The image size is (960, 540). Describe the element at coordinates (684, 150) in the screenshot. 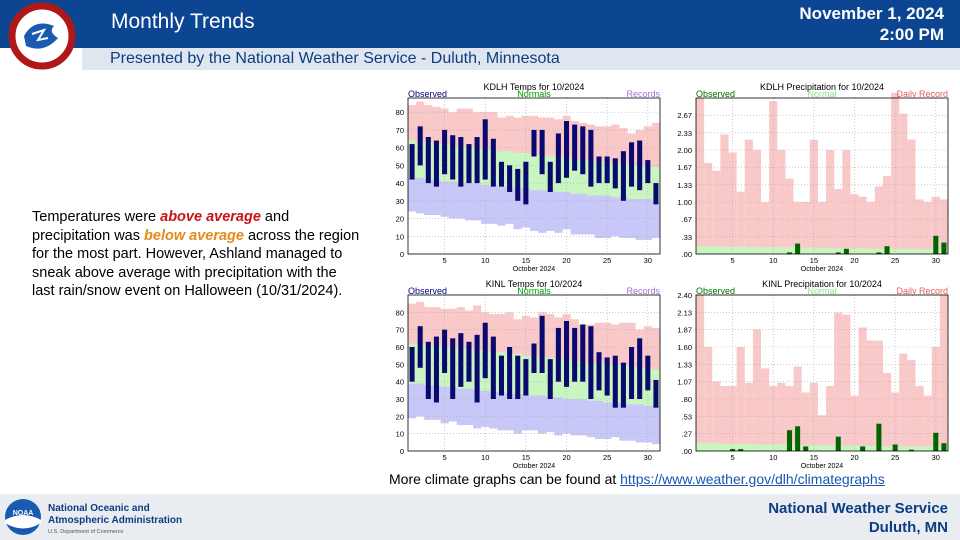

I see `y-tick-label: 2.00` at that location.